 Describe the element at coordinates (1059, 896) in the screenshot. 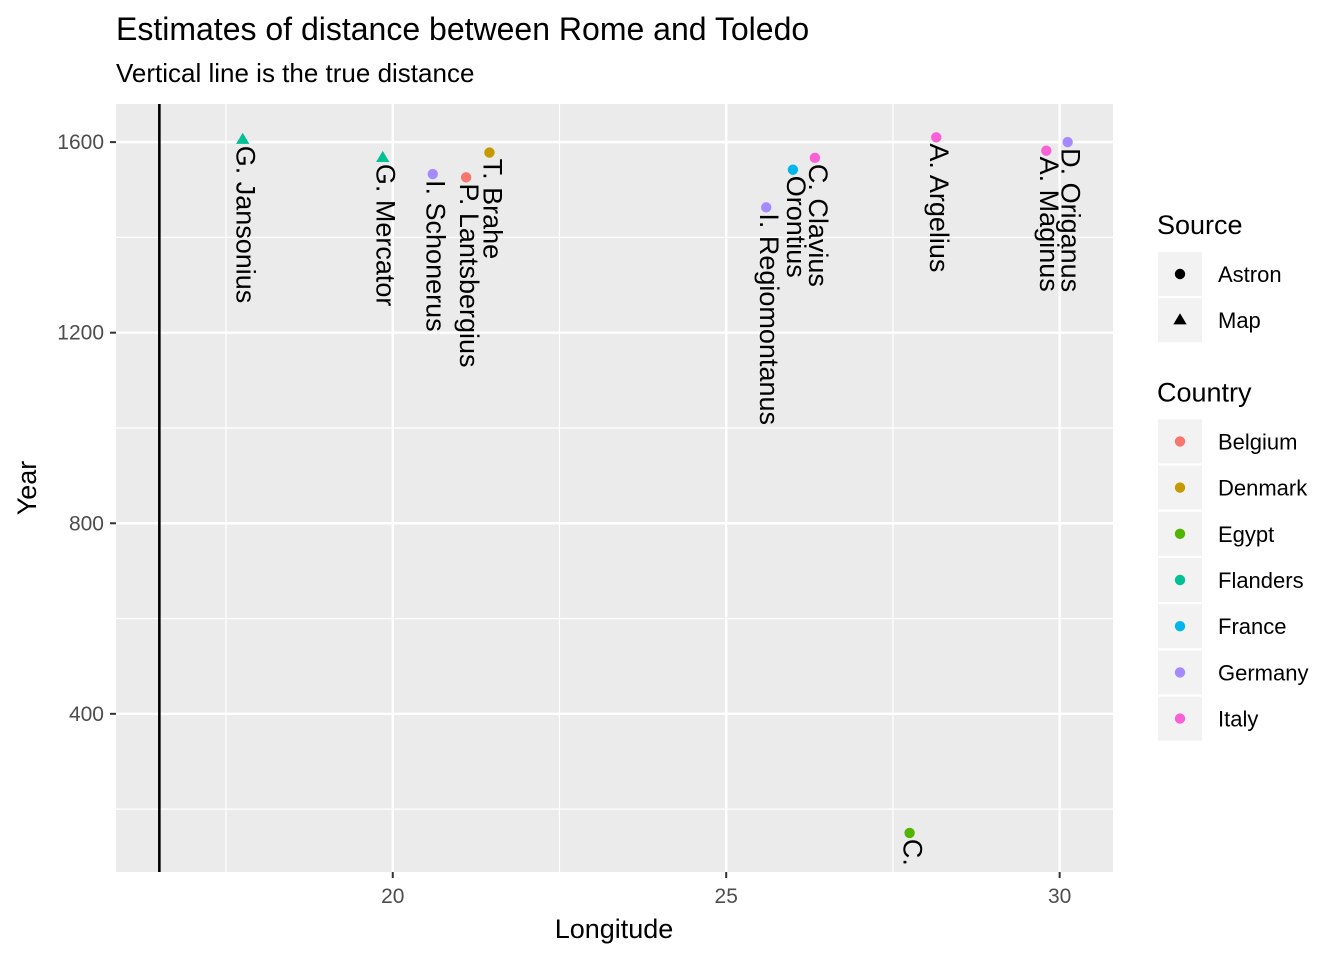

I see `x-tick-label: 30` at that location.